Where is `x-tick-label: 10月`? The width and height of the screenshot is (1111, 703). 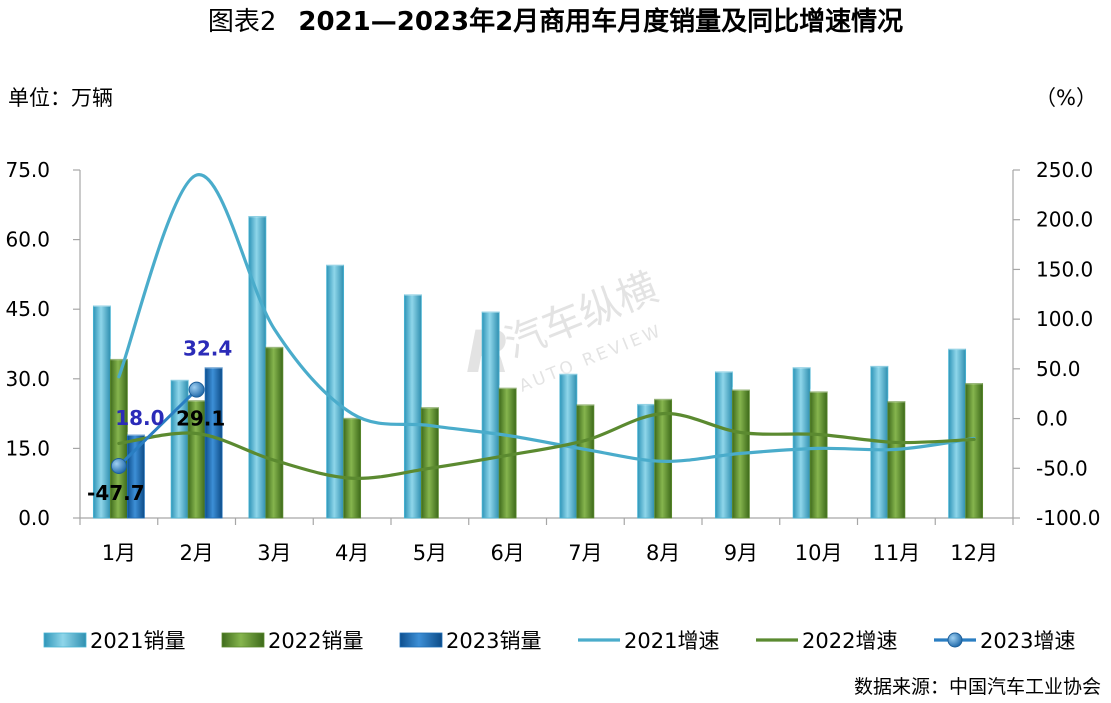
x-tick-label: 10月 is located at coordinates (819, 553).